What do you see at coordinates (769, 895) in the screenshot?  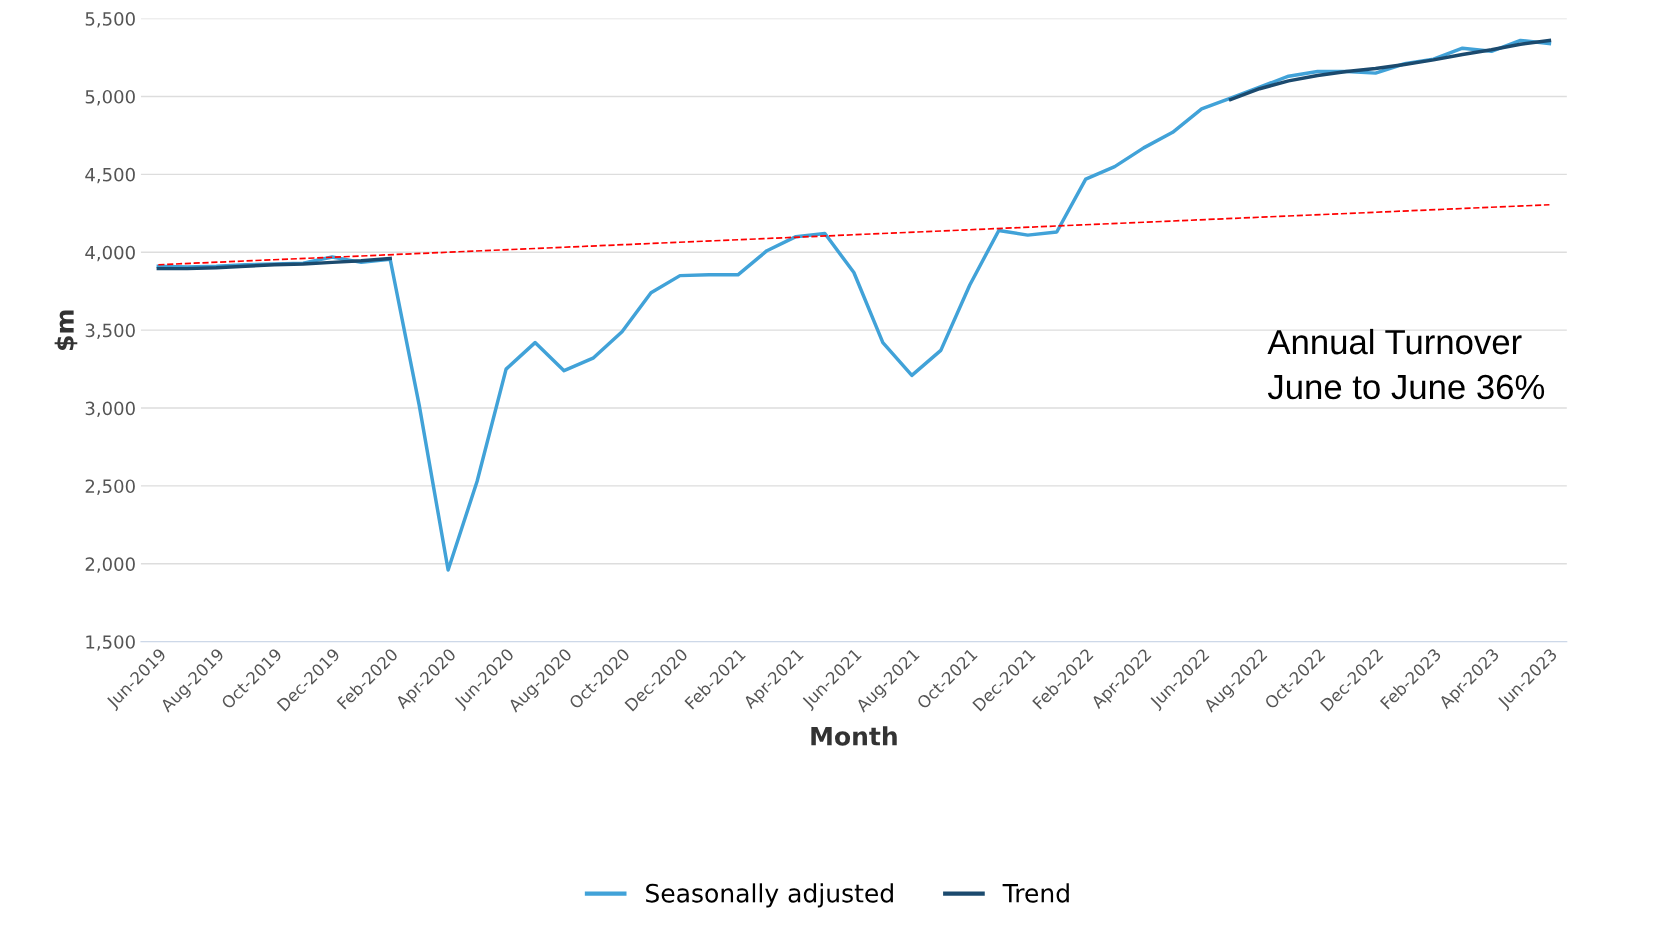 I see `legend-label: Seasonally adjusted` at bounding box center [769, 895].